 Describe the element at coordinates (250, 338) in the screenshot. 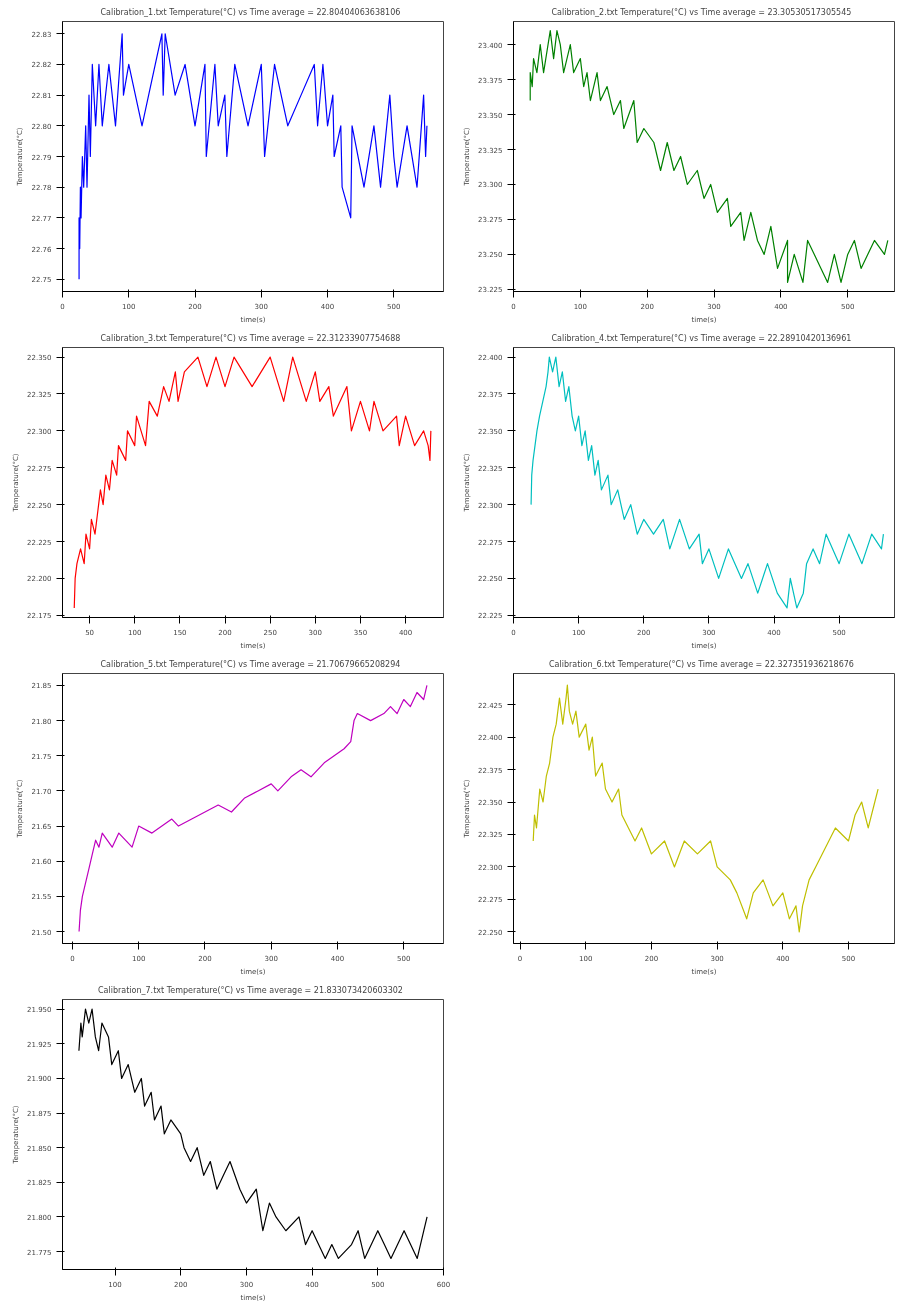

I see `chart-title: Calibration_3.txt Temperature(°C) vs Time average = 22.31233907754688` at that location.